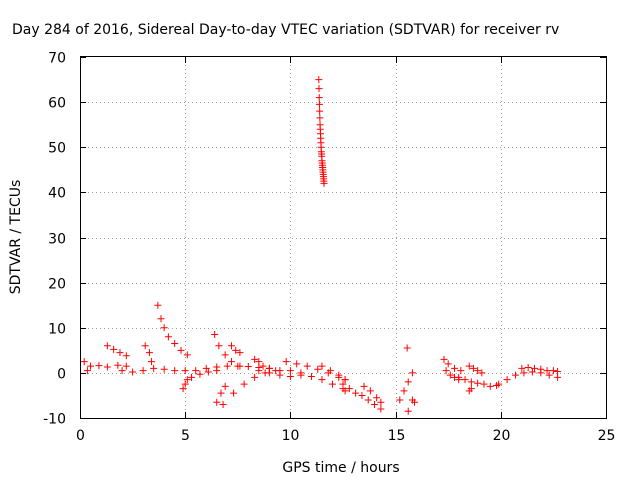 The image size is (640, 480). Describe the element at coordinates (54, 420) in the screenshot. I see `y-tick-label: -10` at that location.